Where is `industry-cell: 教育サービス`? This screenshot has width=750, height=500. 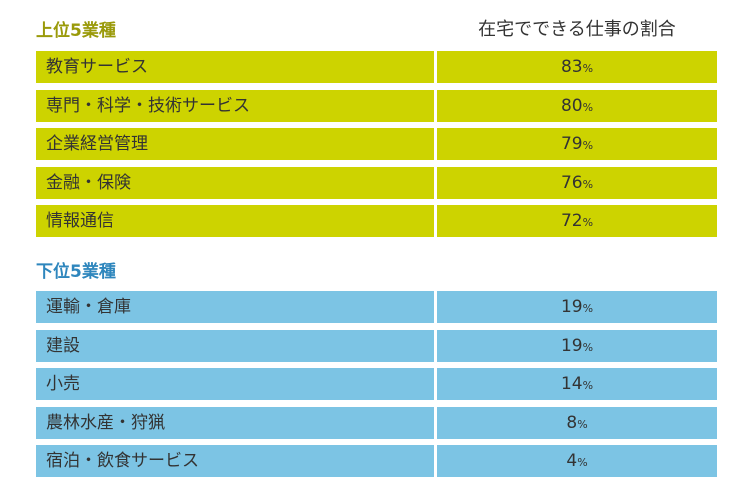 industry-cell: 教育サービス is located at coordinates (235, 67).